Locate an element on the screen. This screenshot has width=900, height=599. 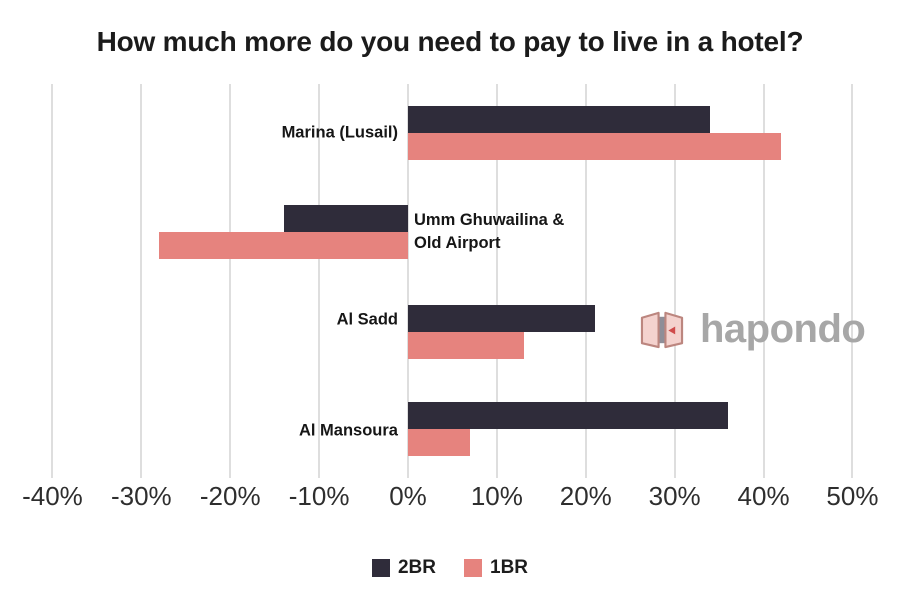
chart-legend: 2BR 1BR is located at coordinates (450, 568).